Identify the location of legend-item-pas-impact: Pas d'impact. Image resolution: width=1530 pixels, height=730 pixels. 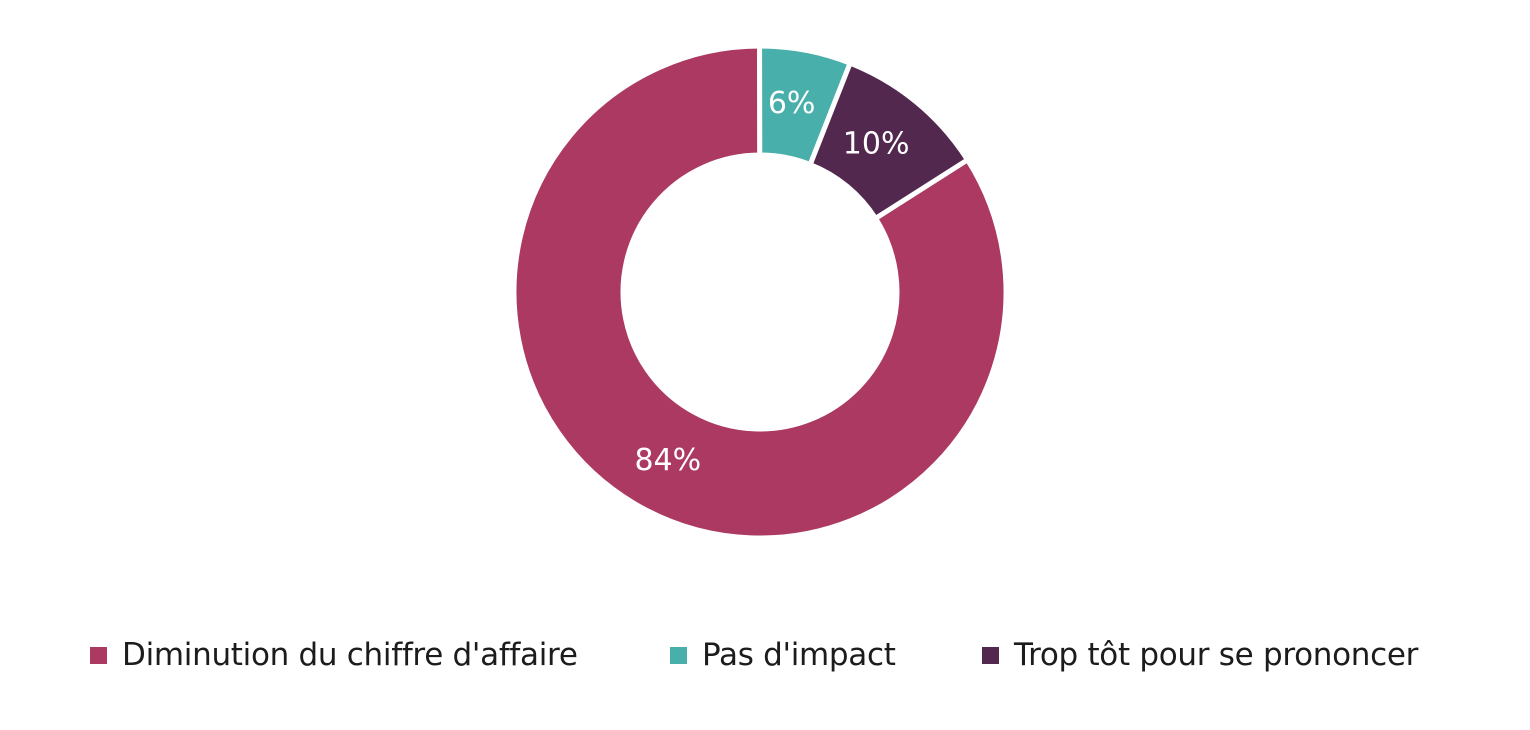
(783, 655).